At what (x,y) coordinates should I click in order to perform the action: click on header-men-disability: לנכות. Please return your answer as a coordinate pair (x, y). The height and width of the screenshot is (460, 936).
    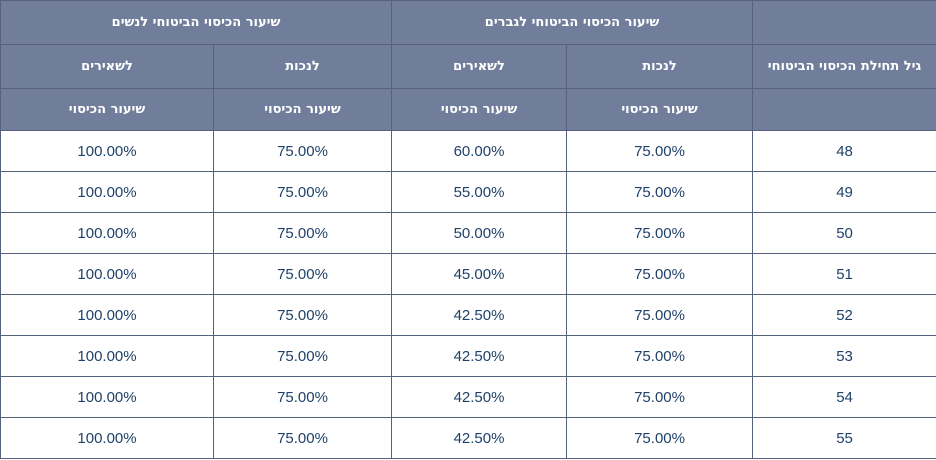
    Looking at the image, I should click on (660, 66).